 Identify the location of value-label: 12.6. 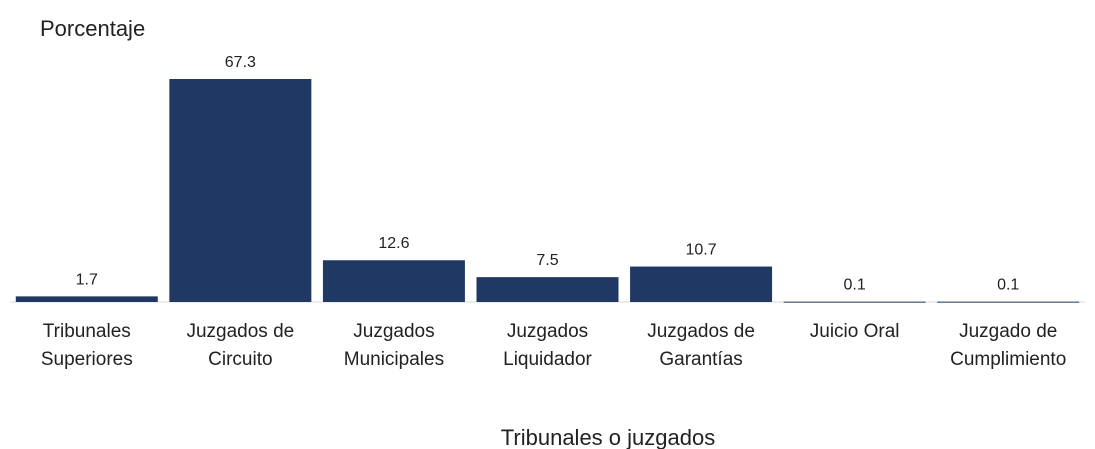
(393, 243).